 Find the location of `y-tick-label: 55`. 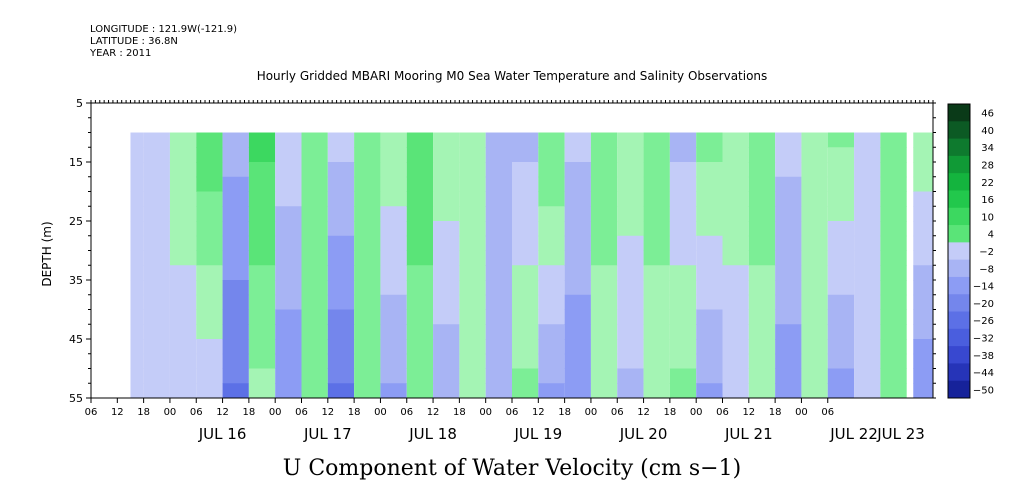

y-tick-label: 55 is located at coordinates (76, 398).